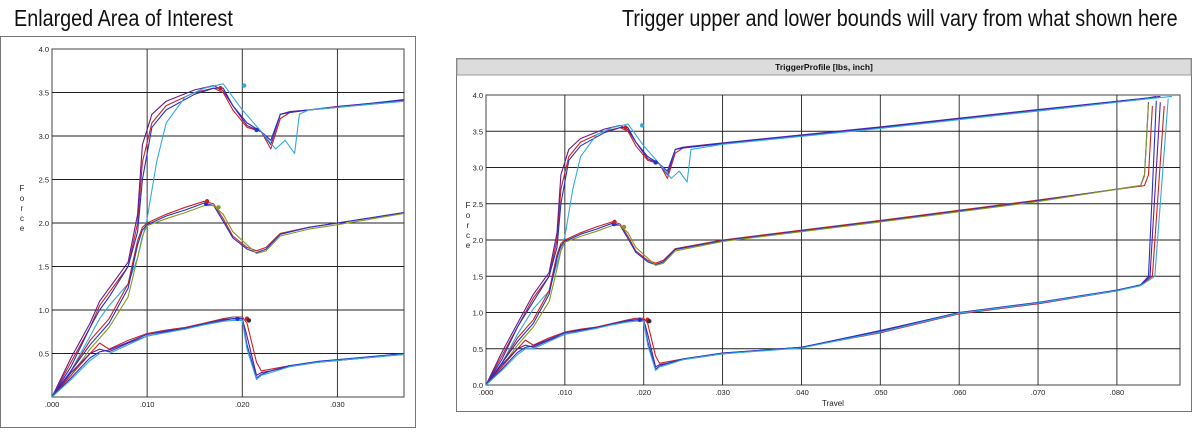  Describe the element at coordinates (833, 403) in the screenshot. I see `x-axis-label: Travel` at that location.